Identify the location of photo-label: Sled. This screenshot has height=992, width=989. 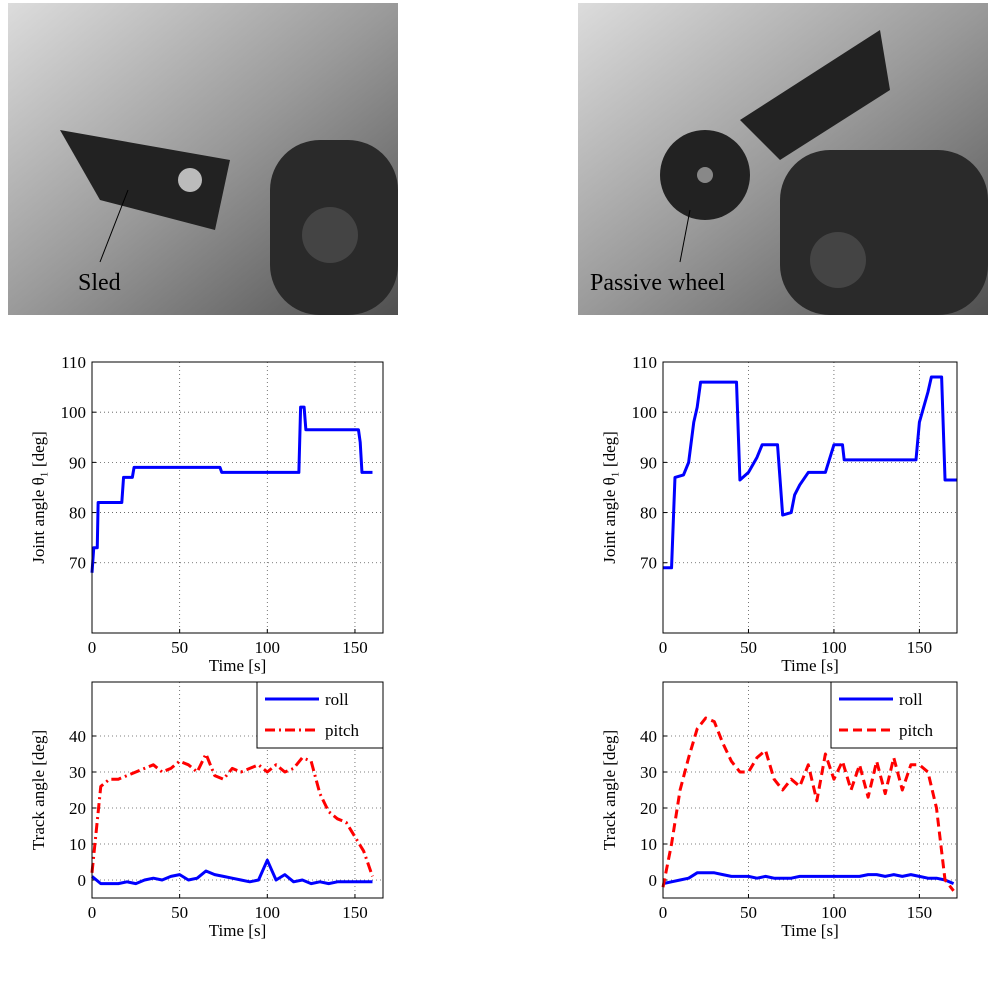
(99, 283).